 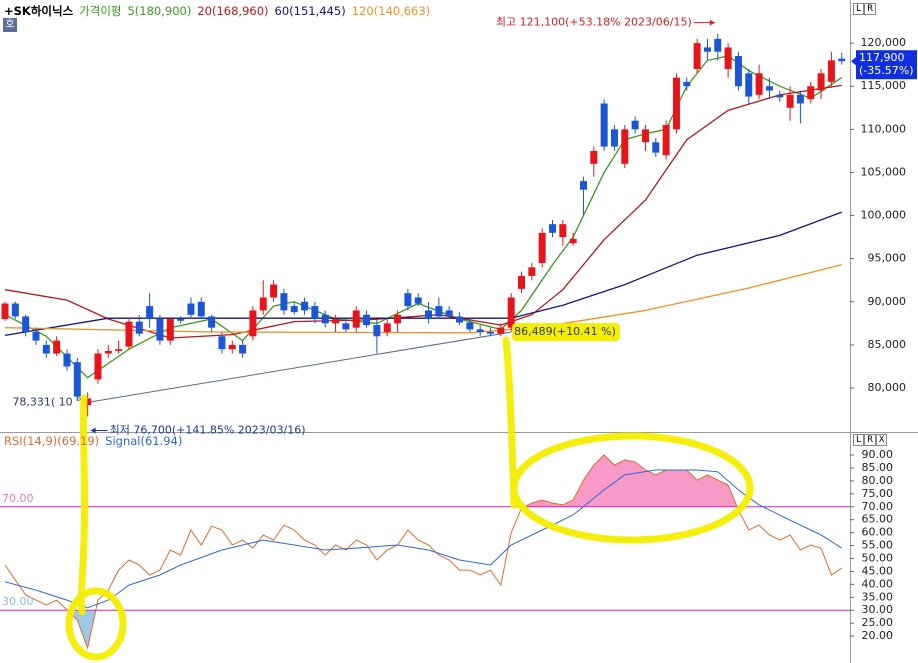 I want to click on level-label: 30.00, so click(x=18, y=601).